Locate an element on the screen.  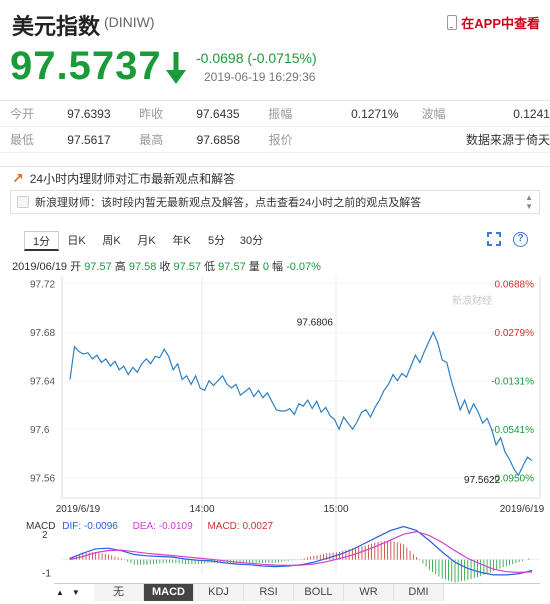
indicator-none: 无 is located at coordinates (119, 592).